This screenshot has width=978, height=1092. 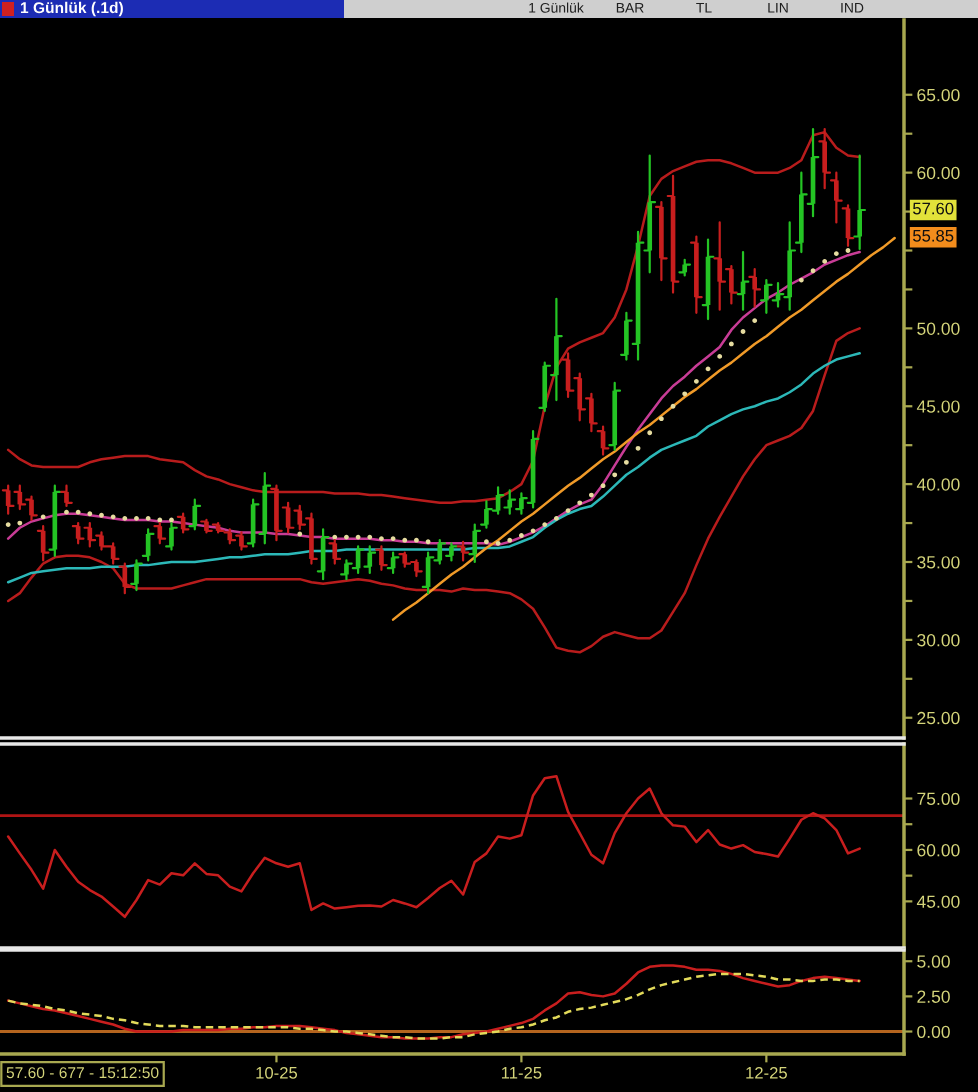 What do you see at coordinates (933, 1032) in the screenshot?
I see `y-tick-label: 0.00` at bounding box center [933, 1032].